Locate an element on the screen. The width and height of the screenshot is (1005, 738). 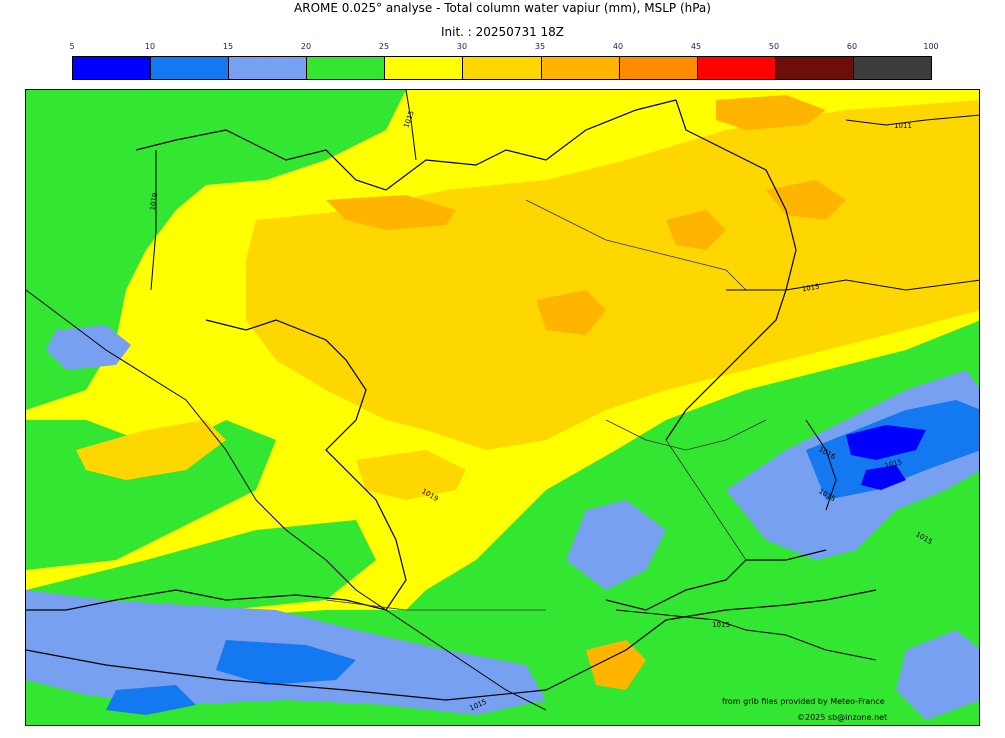
colorbar-tick: 50 is located at coordinates (774, 46).